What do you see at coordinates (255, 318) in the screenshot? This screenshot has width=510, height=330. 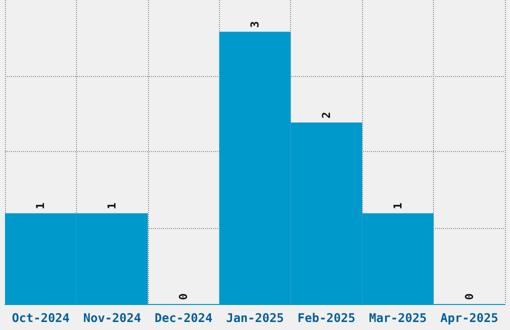 I see `x-tick-label: Jan-2025` at bounding box center [255, 318].